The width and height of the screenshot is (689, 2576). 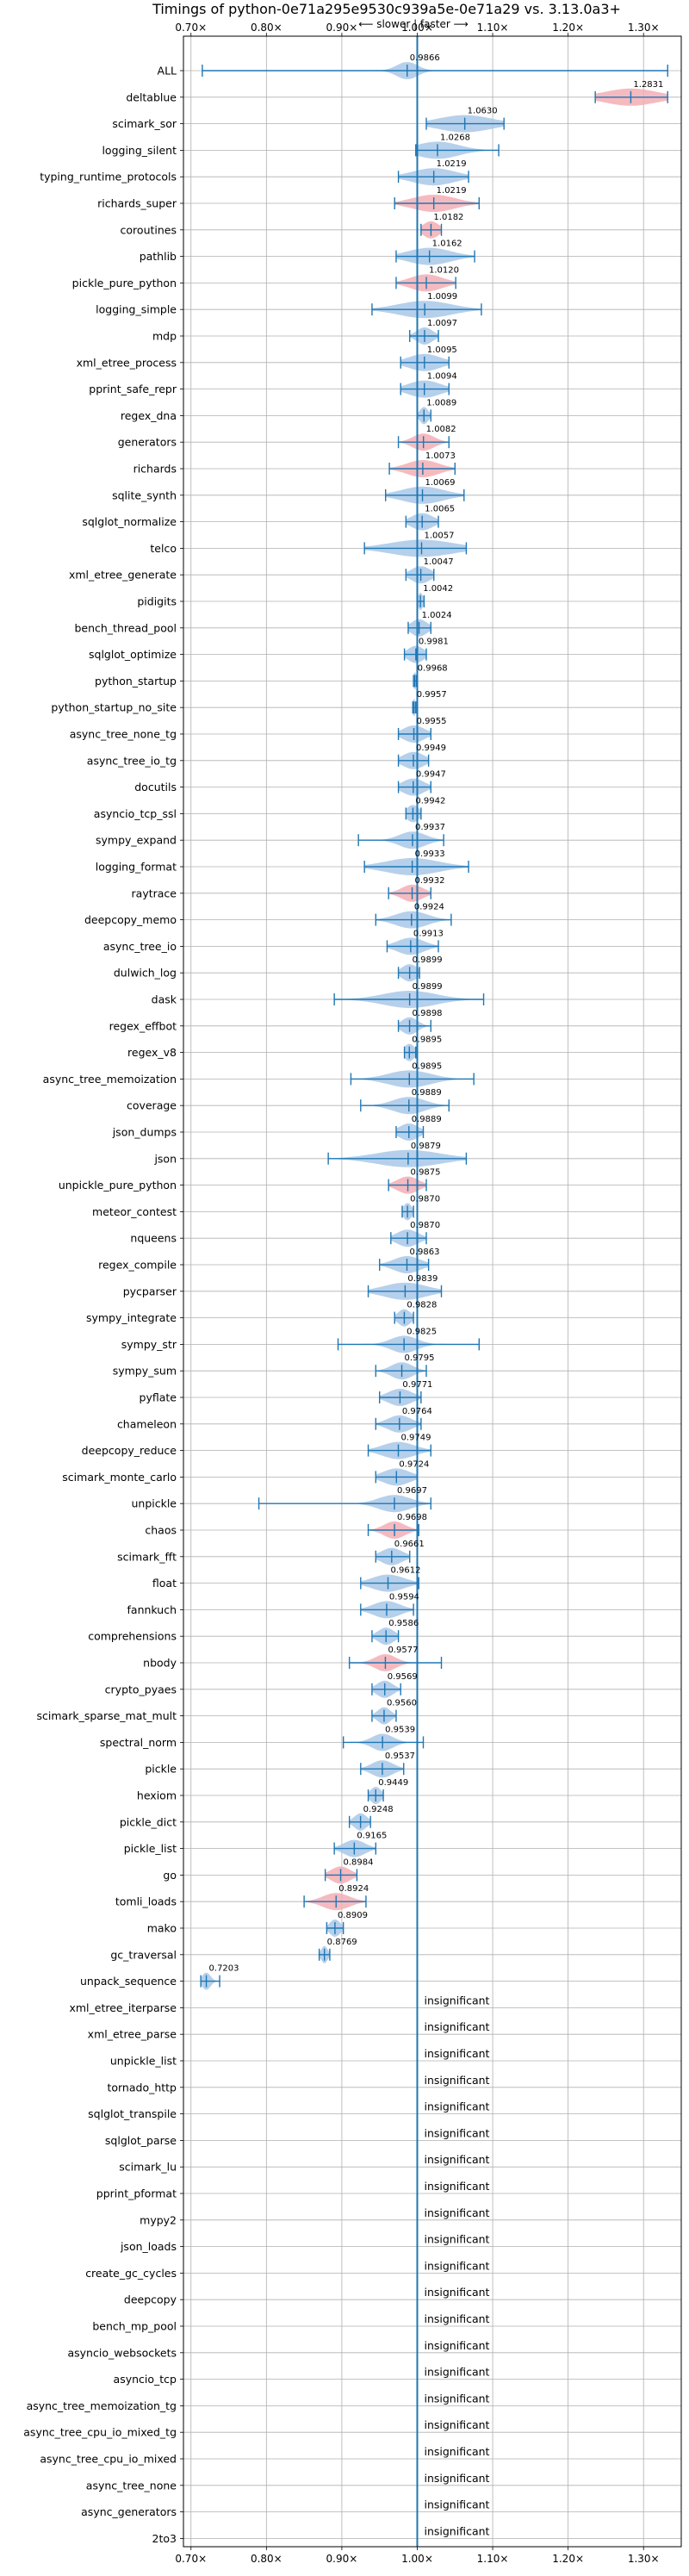 I want to click on value-label-sympy-expand: 0.9937, so click(x=430, y=828).